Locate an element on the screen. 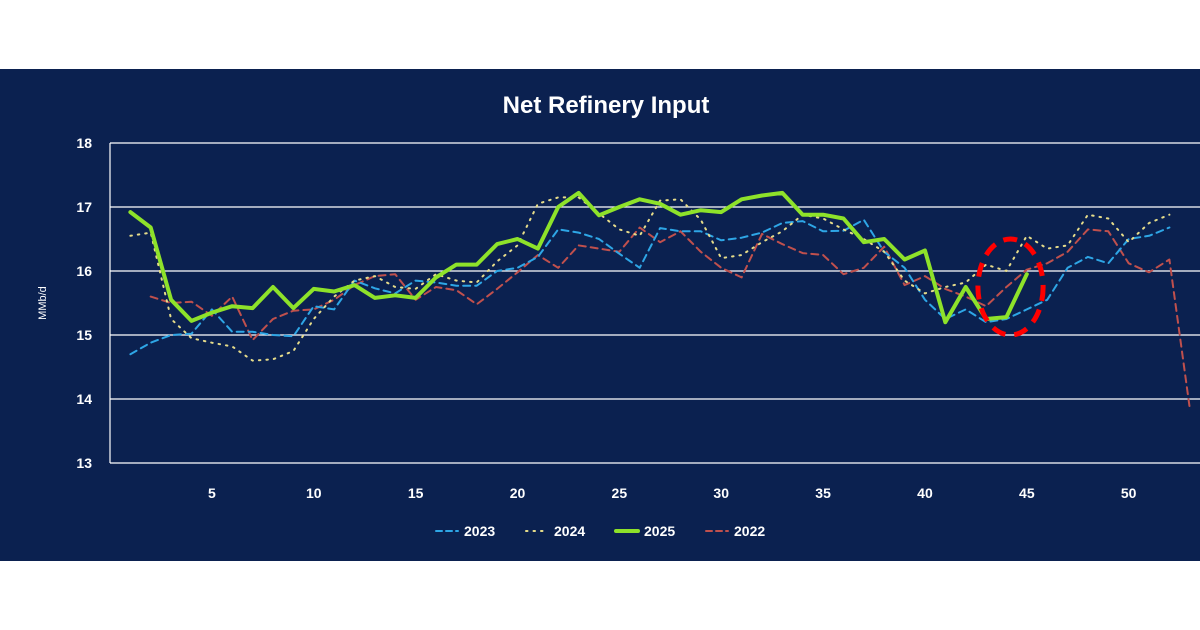 The image size is (1200, 630). y-tick-label: 15 is located at coordinates (84, 335).